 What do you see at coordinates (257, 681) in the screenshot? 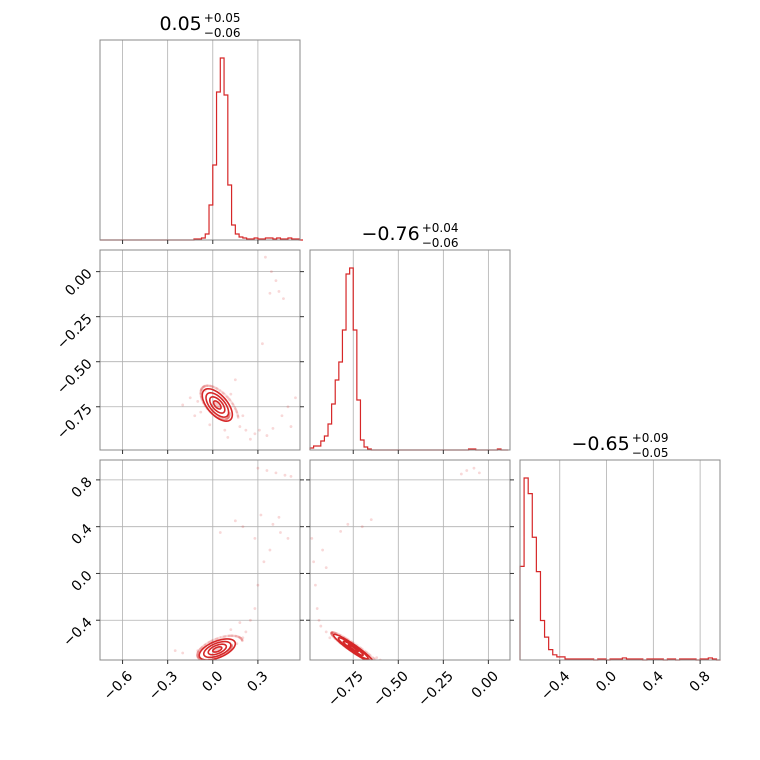
I see `x-tick-label-0-3: 0.3` at bounding box center [257, 681].